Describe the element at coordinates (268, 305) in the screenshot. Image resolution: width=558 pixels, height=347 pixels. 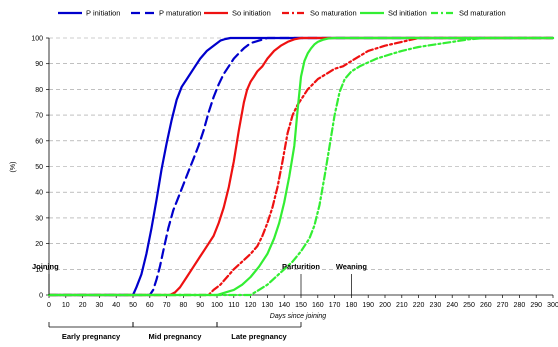
I see `x-tick-label: 130` at that location.